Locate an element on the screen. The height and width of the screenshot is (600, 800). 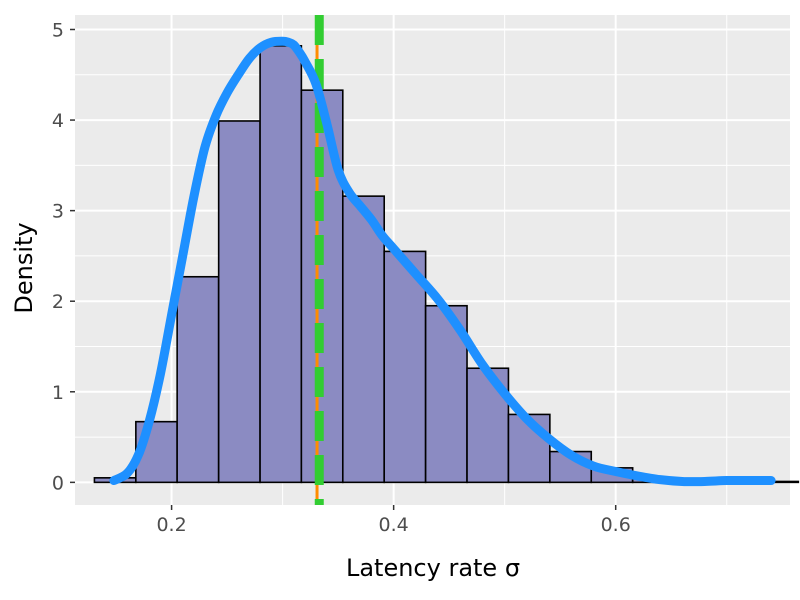
y-tick-label: 4 is located at coordinates (58, 121).